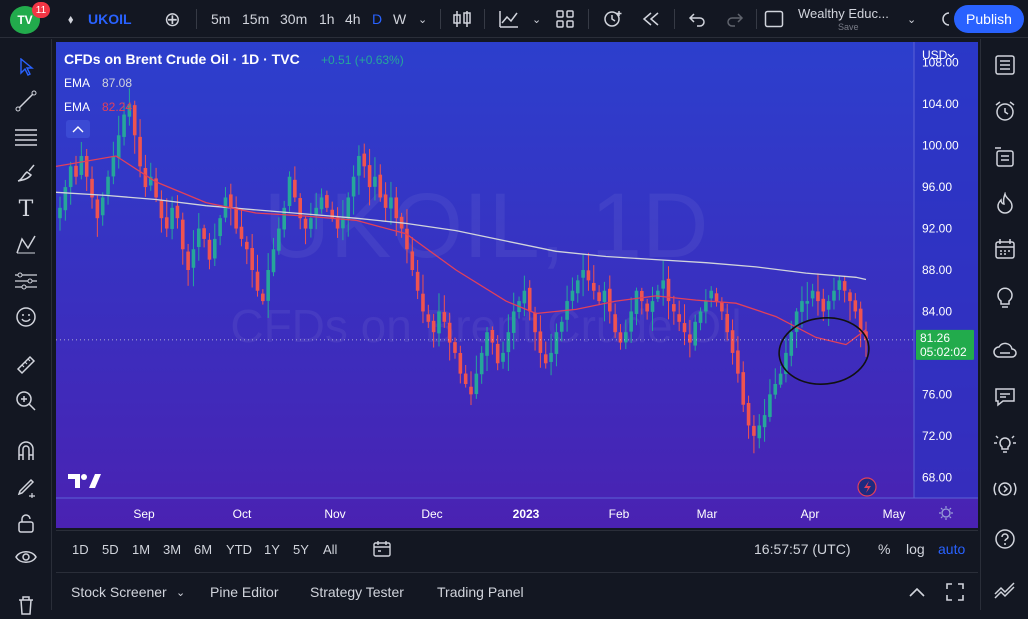 The height and width of the screenshot is (619, 1028). What do you see at coordinates (1005, 157) in the screenshot?
I see `data-window-icon` at bounding box center [1005, 157].